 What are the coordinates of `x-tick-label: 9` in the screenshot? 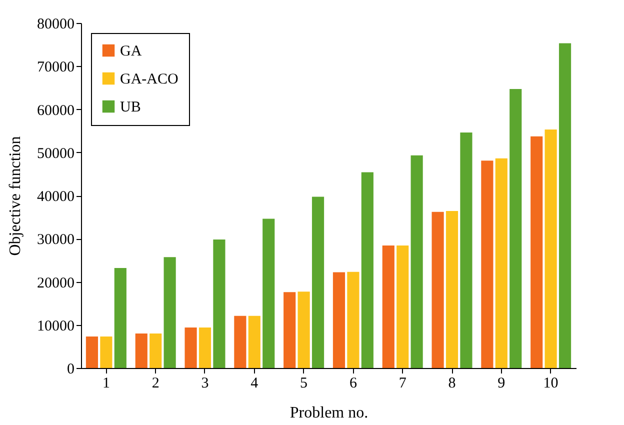 It's located at (502, 384).